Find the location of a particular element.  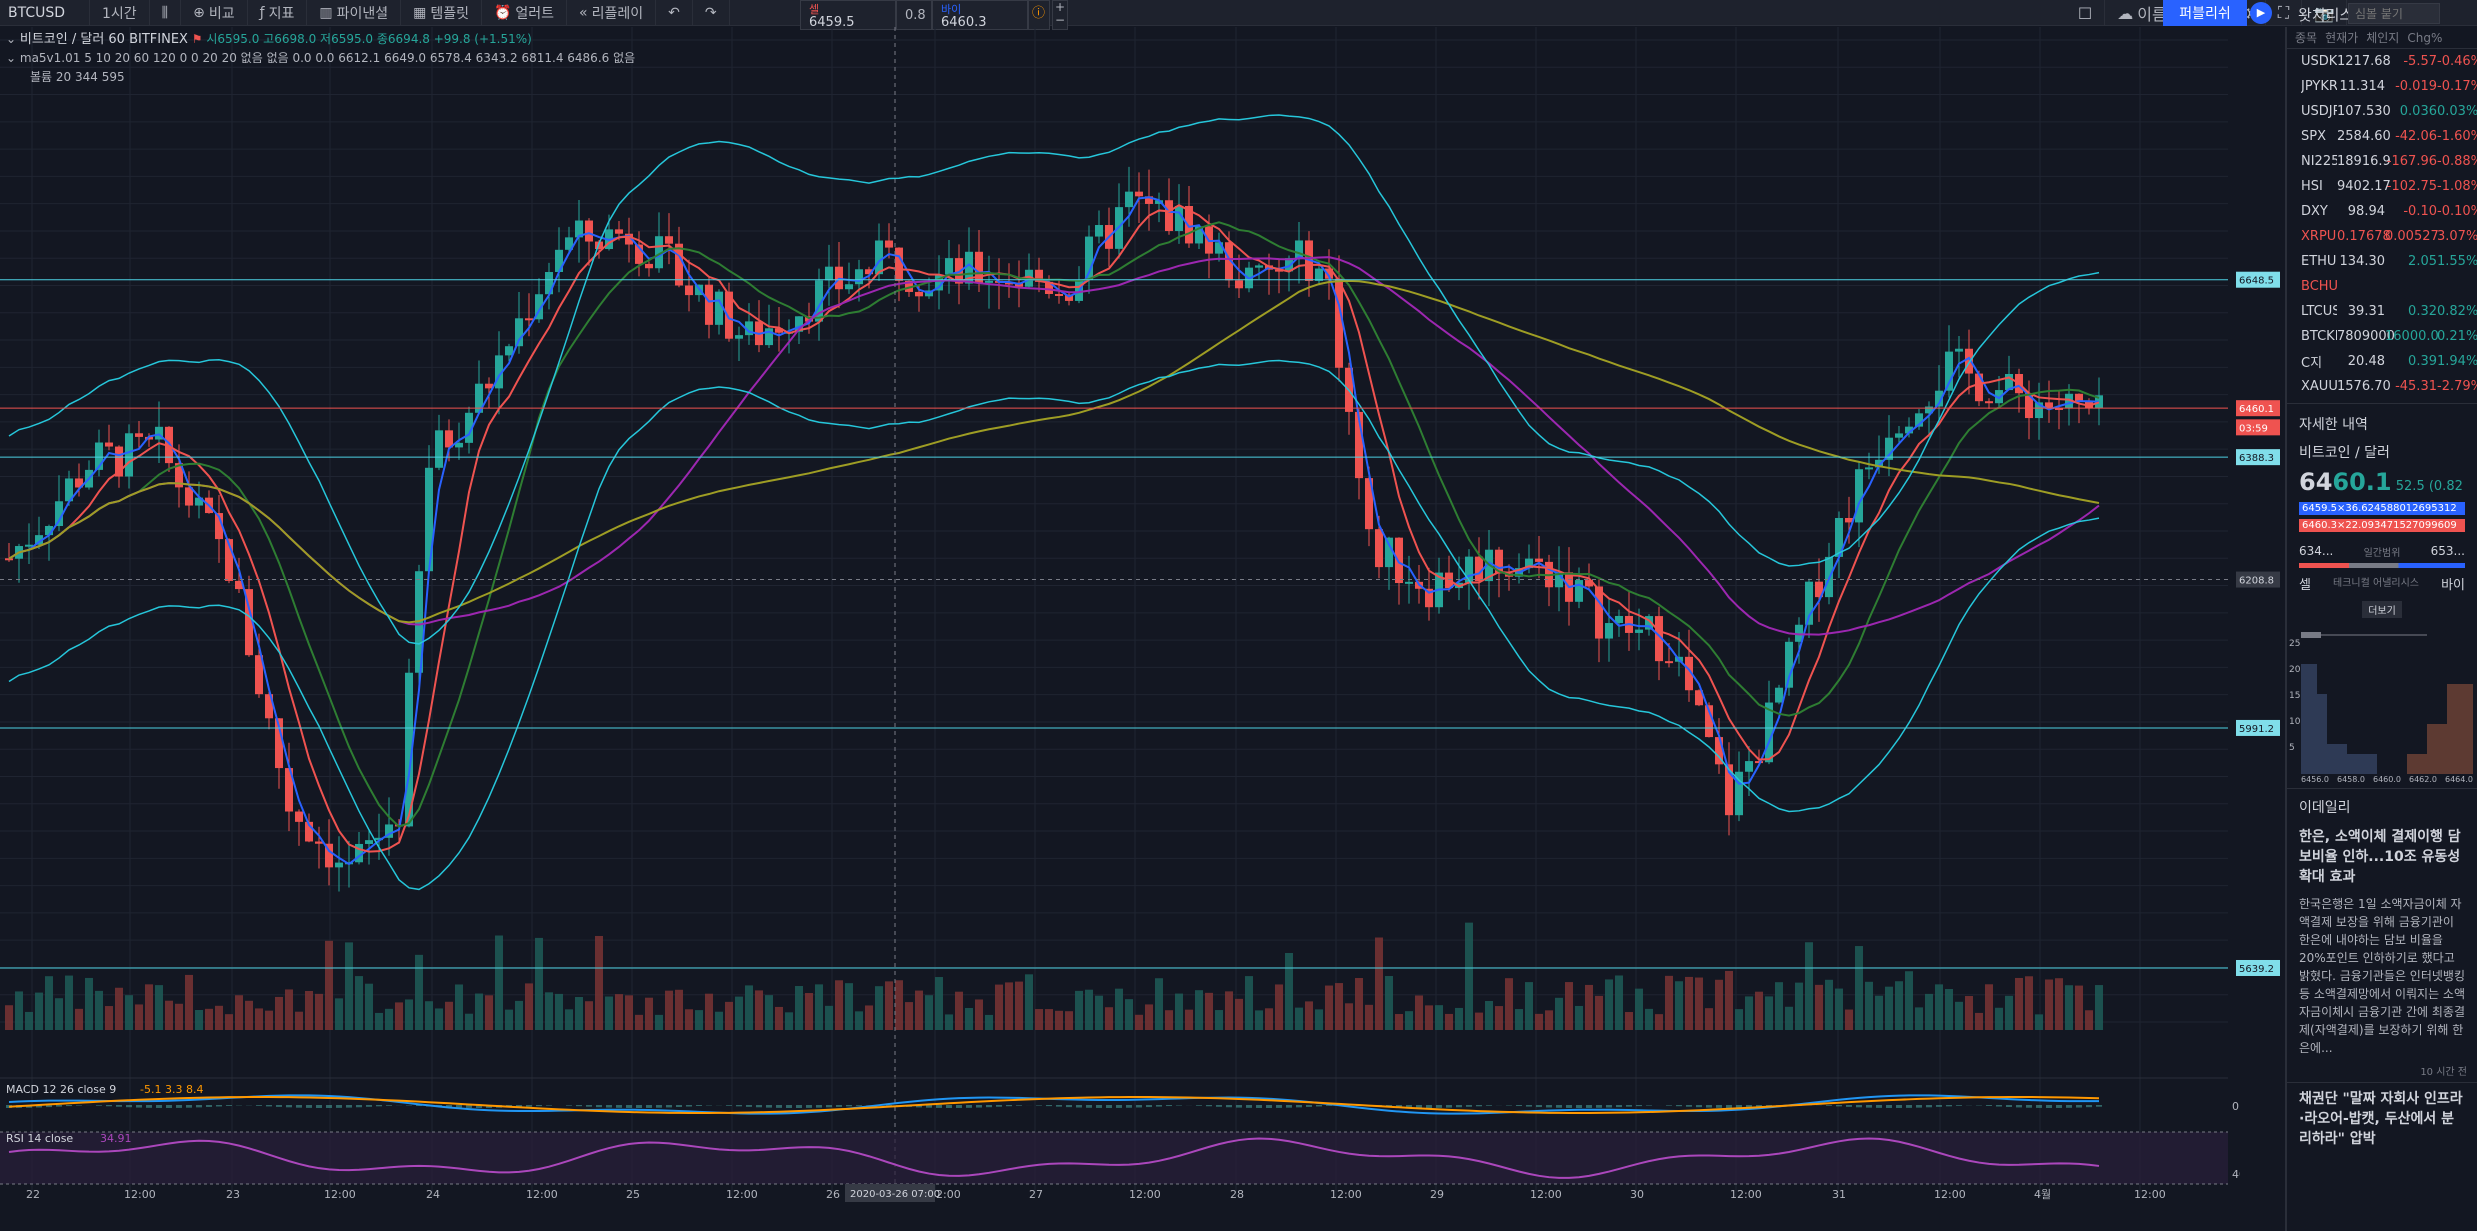

replay-button: «리플레이 is located at coordinates (612, 13).